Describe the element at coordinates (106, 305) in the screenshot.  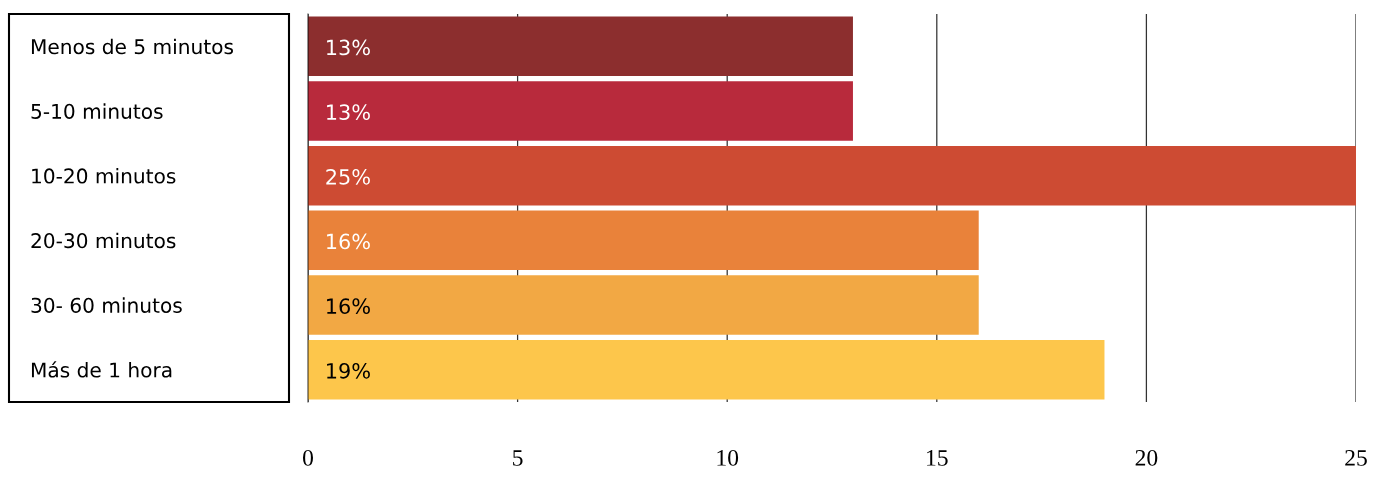
I see `y-tick-label: 30- 60 minutos` at that location.